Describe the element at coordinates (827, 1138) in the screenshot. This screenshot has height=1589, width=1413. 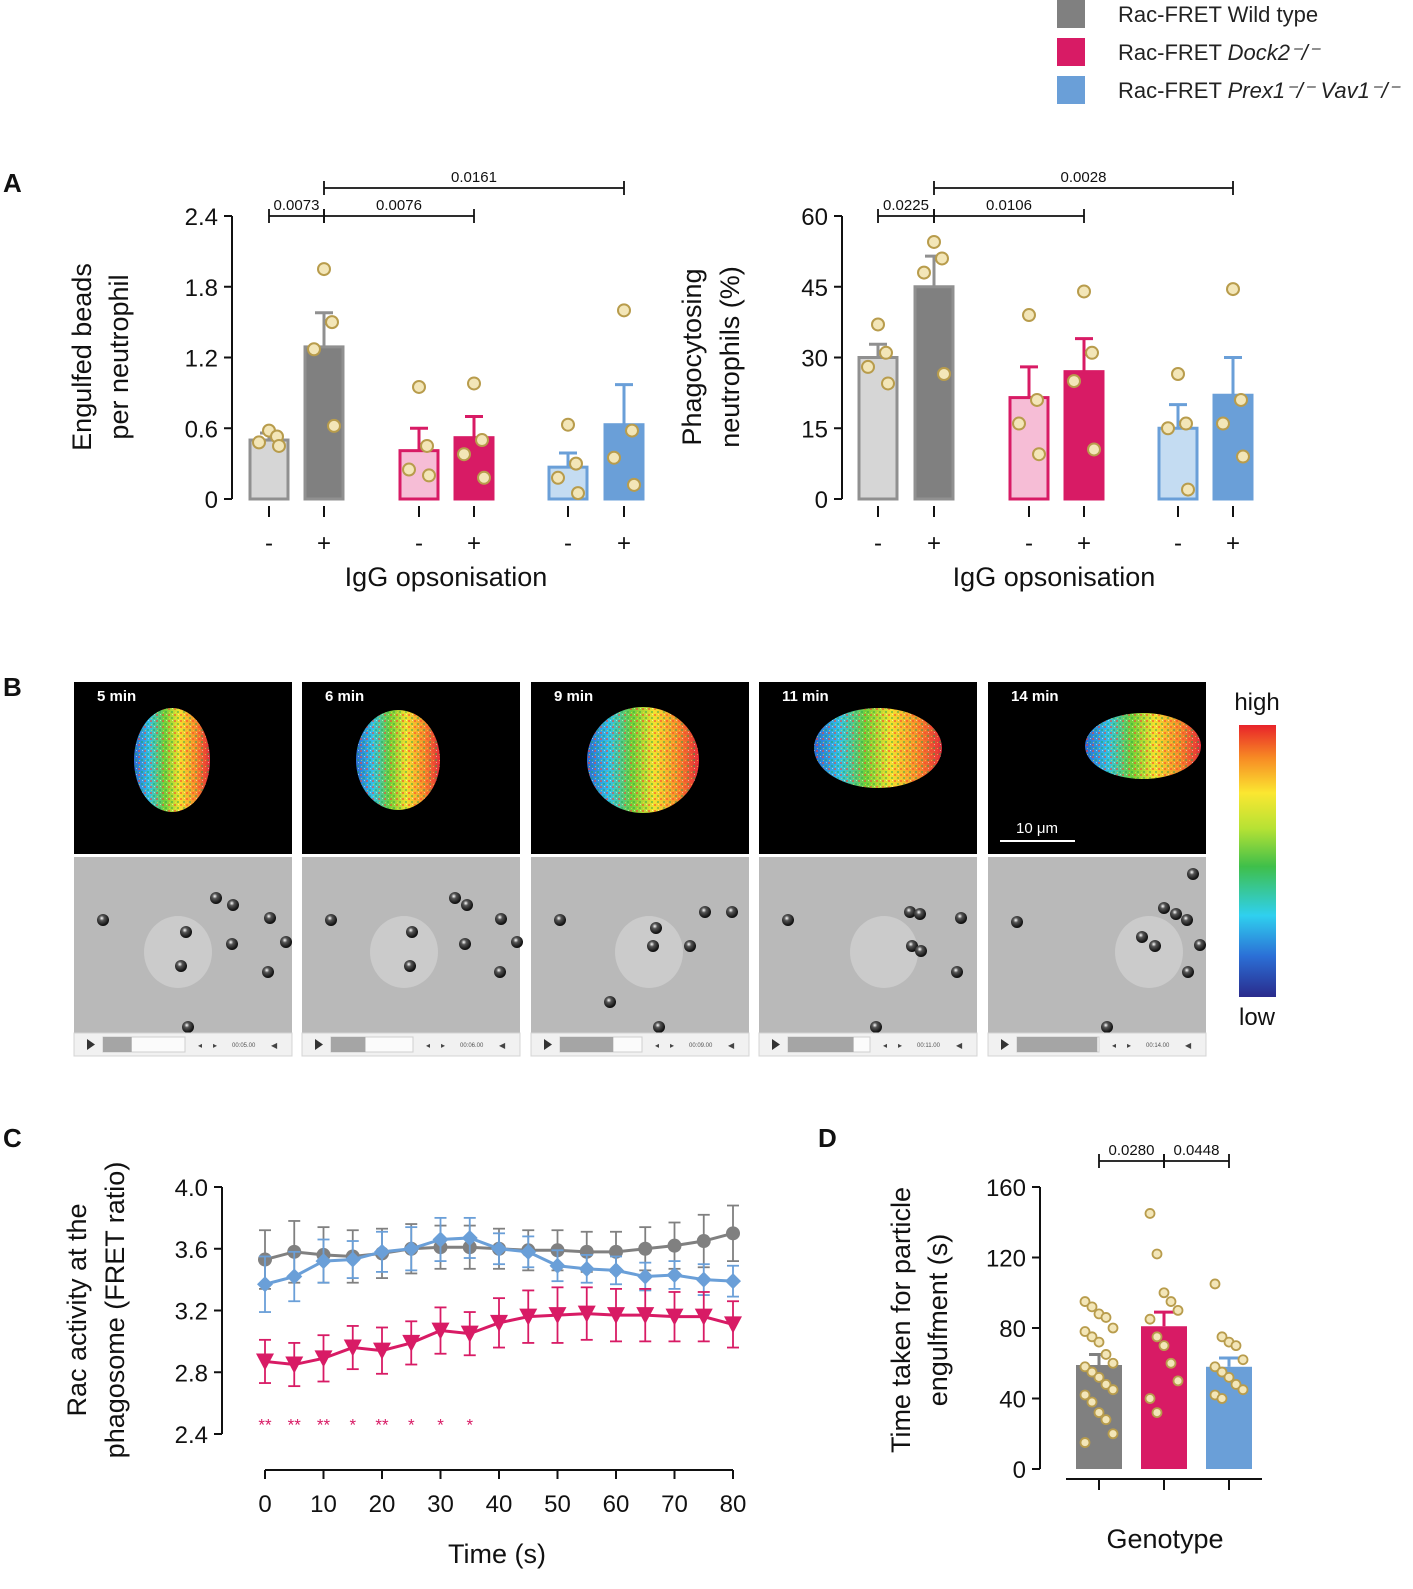
I see `panel-label-d: D` at that location.